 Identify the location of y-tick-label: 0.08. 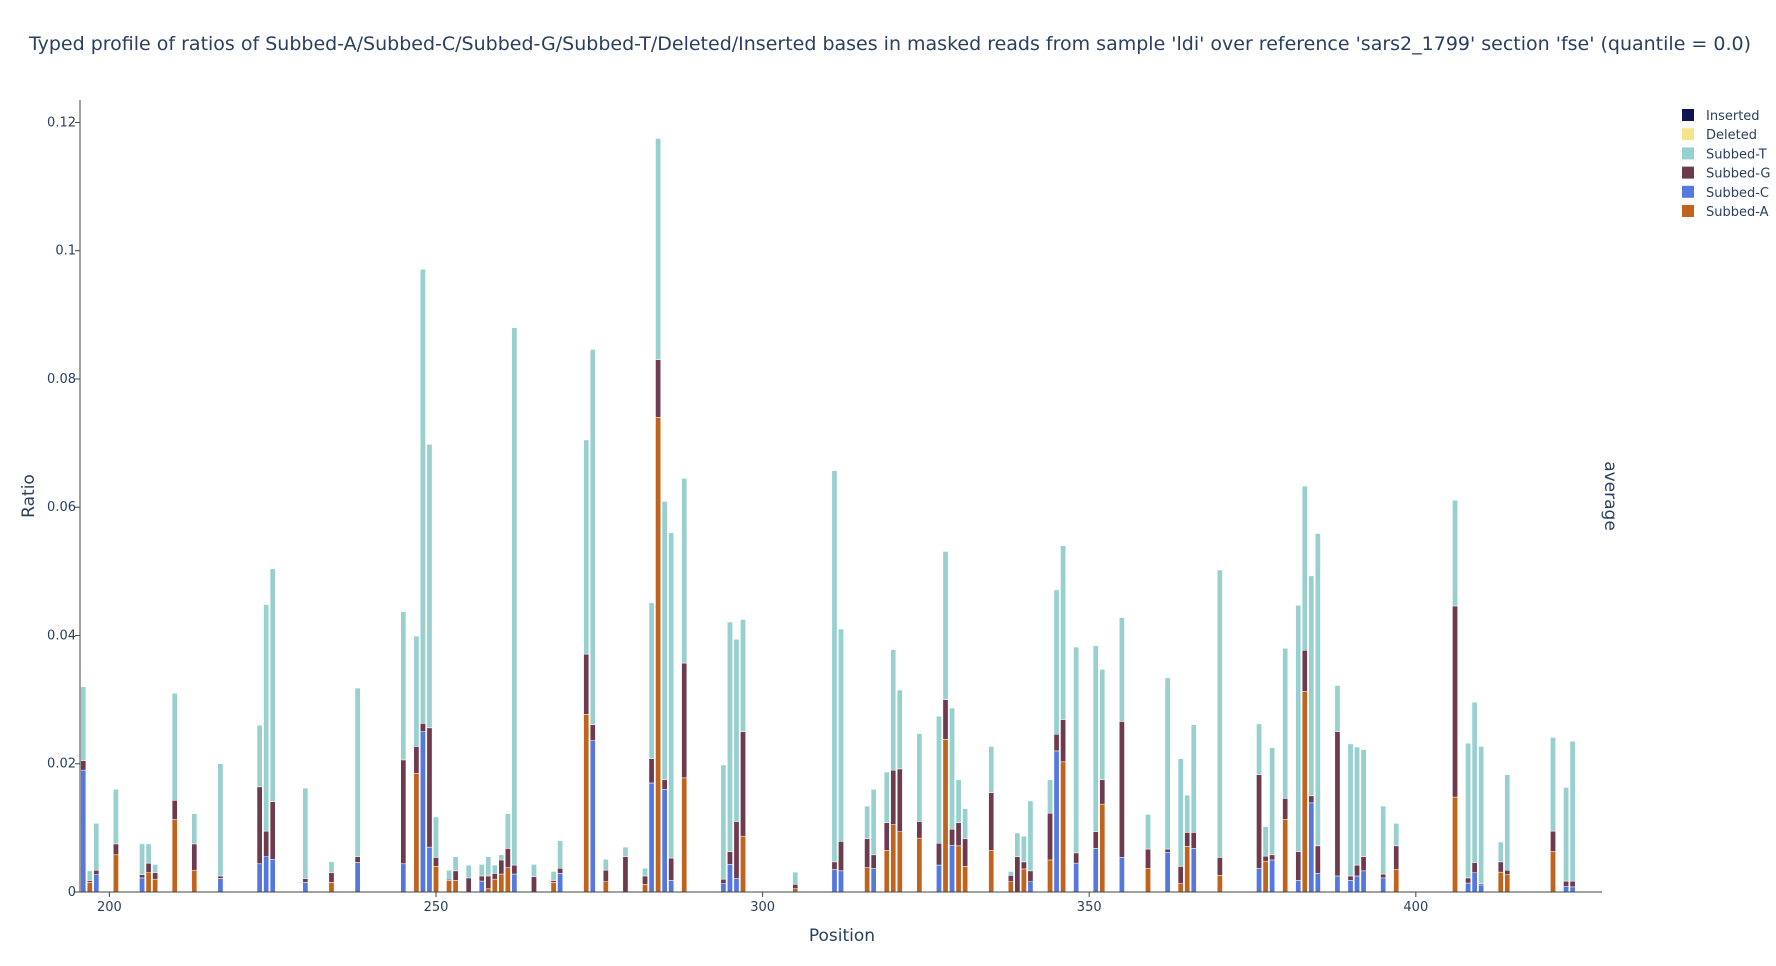
(61, 379).